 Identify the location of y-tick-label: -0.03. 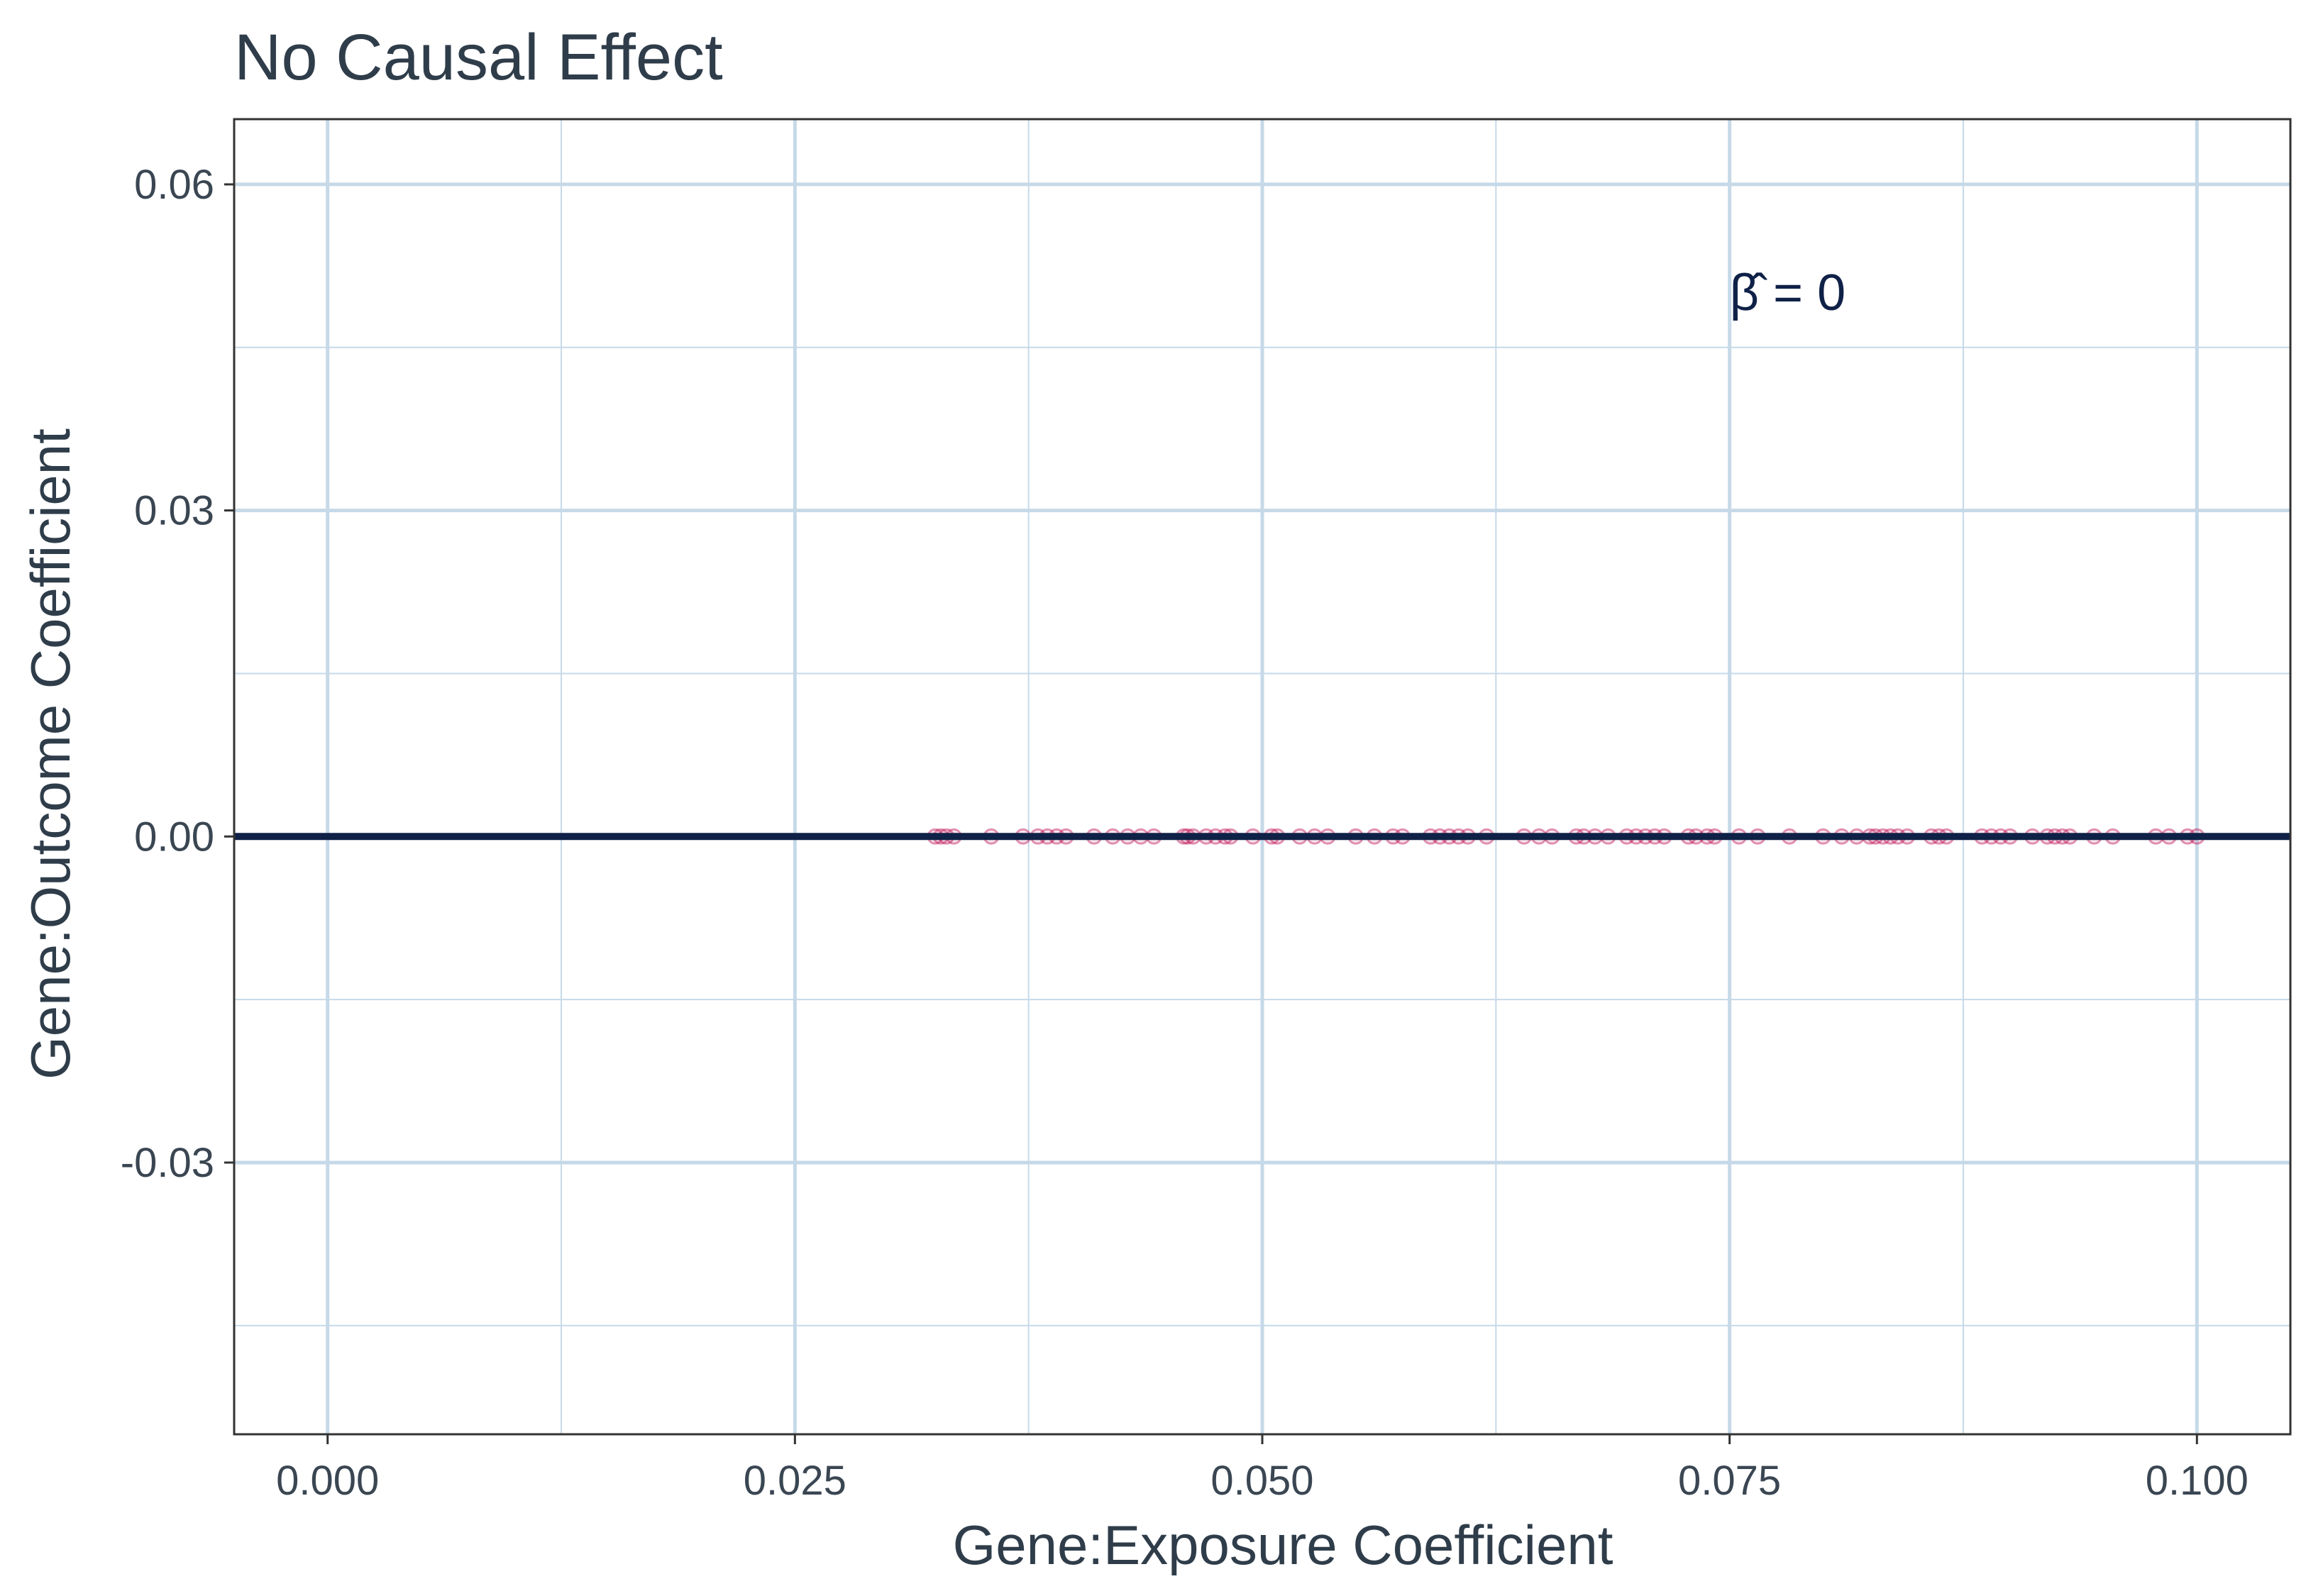
(167, 1163).